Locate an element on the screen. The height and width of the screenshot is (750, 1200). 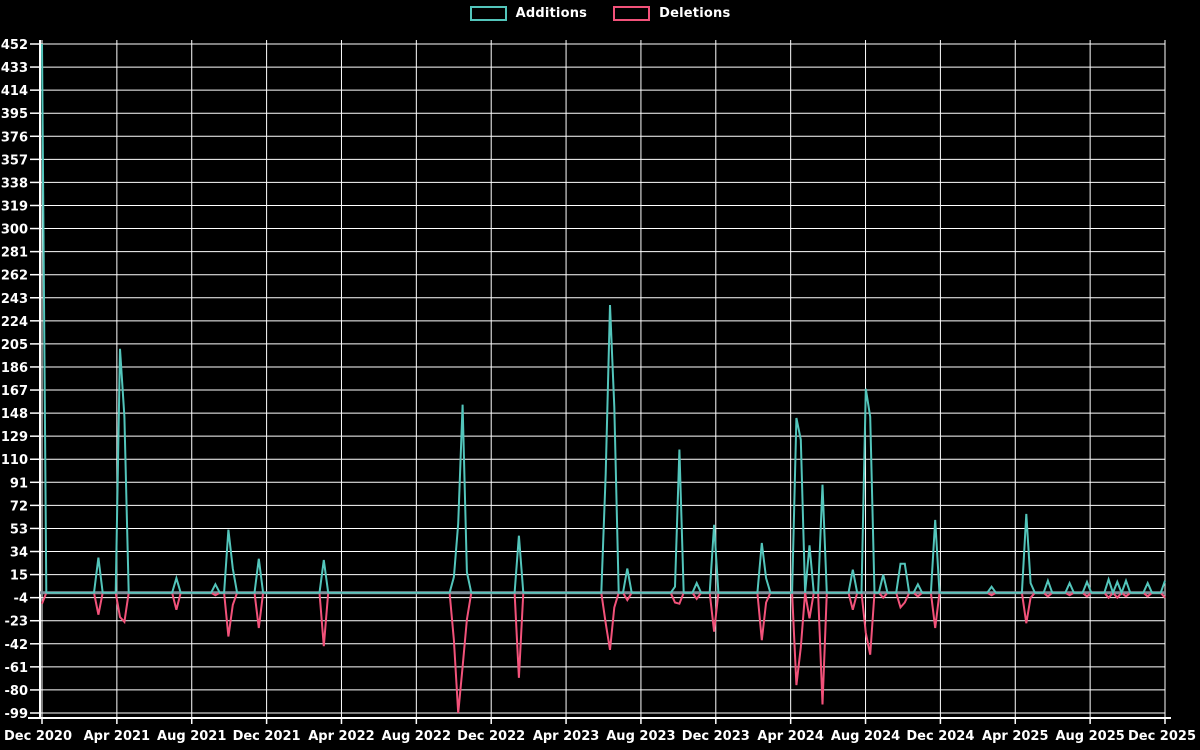
x-tick-label: Apr 2024 is located at coordinates (790, 736).